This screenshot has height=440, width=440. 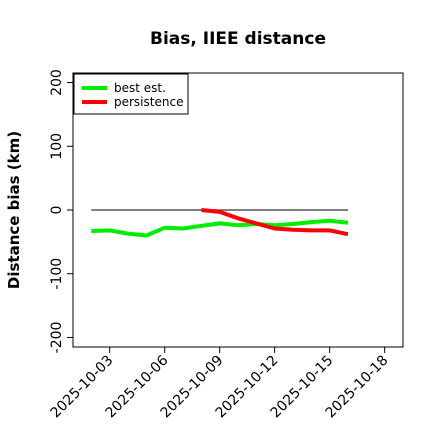 I want to click on y-tick-label: -100, so click(x=57, y=274).